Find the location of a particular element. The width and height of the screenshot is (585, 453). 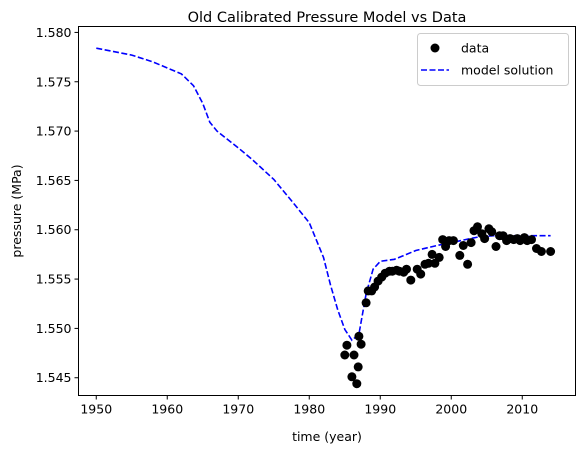

legend: data model solution is located at coordinates (493, 59).